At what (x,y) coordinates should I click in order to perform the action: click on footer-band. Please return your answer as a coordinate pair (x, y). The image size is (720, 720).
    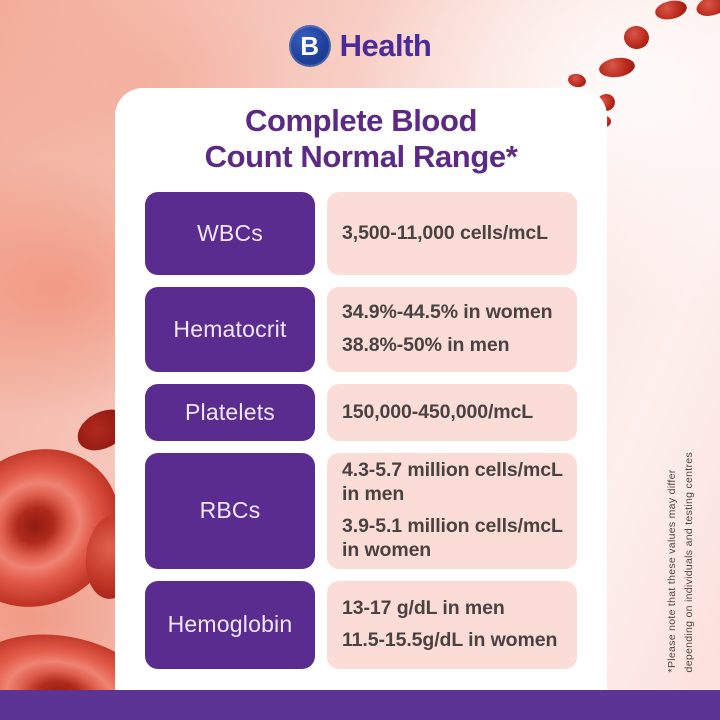
    Looking at the image, I should click on (360, 705).